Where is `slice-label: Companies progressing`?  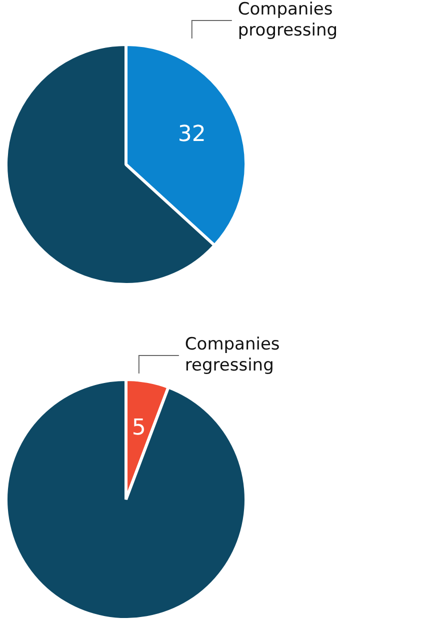 slice-label: Companies progressing is located at coordinates (288, 20).